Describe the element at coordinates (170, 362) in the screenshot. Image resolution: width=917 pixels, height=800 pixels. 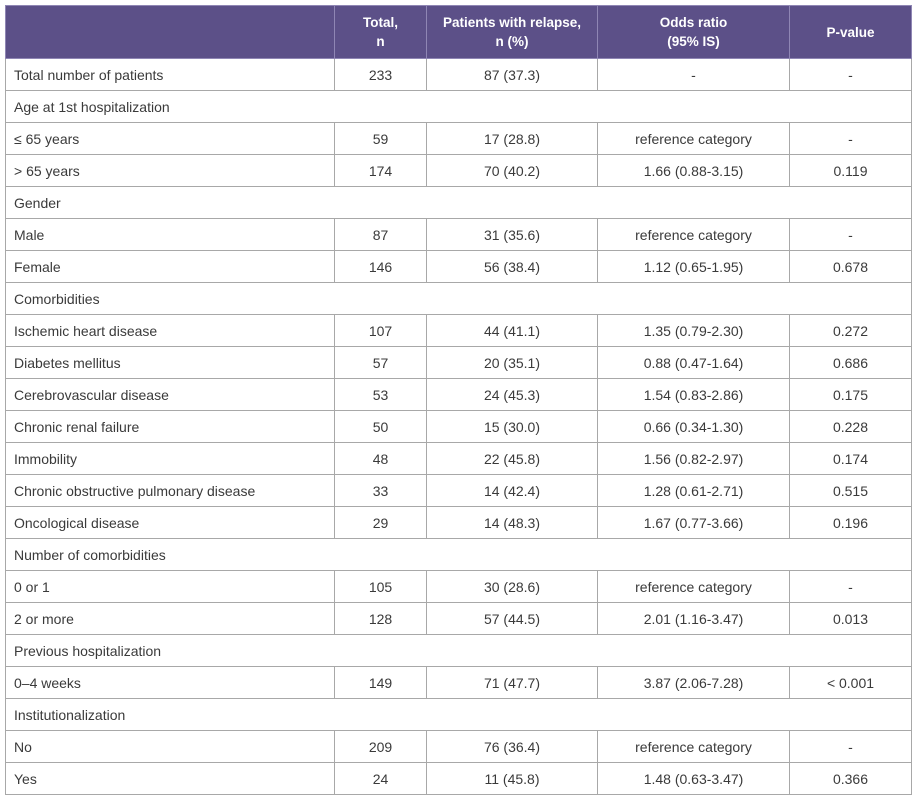
I see `row-label: Diabetes mellitus` at that location.